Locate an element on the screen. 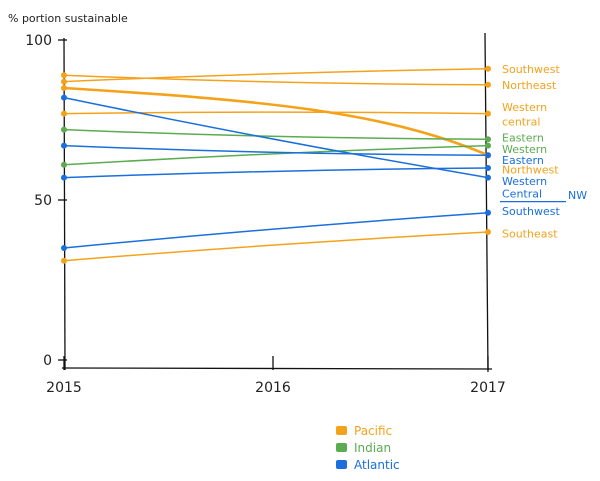  legend: Pacific Indian Atlantic is located at coordinates (368, 448).